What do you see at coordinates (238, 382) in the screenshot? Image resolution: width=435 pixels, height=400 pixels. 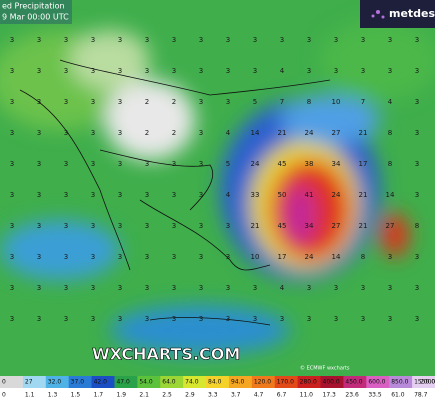 I see `colorbar-label: 94.0` at bounding box center [238, 382].